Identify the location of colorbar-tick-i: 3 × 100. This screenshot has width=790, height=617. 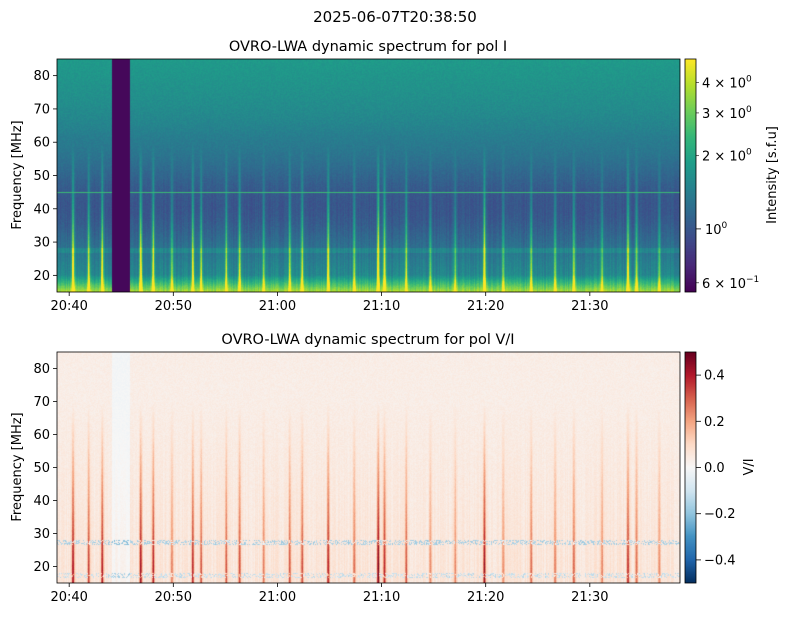
(724, 113).